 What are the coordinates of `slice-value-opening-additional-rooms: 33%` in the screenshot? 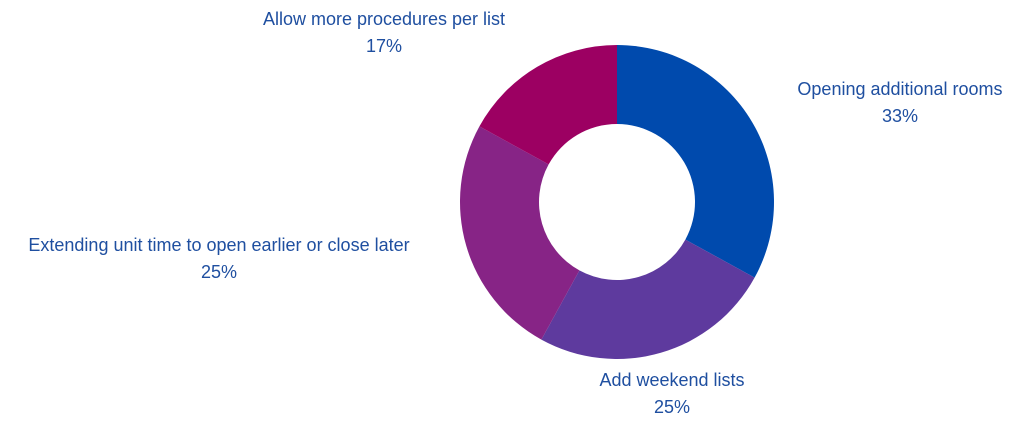 It's located at (900, 116).